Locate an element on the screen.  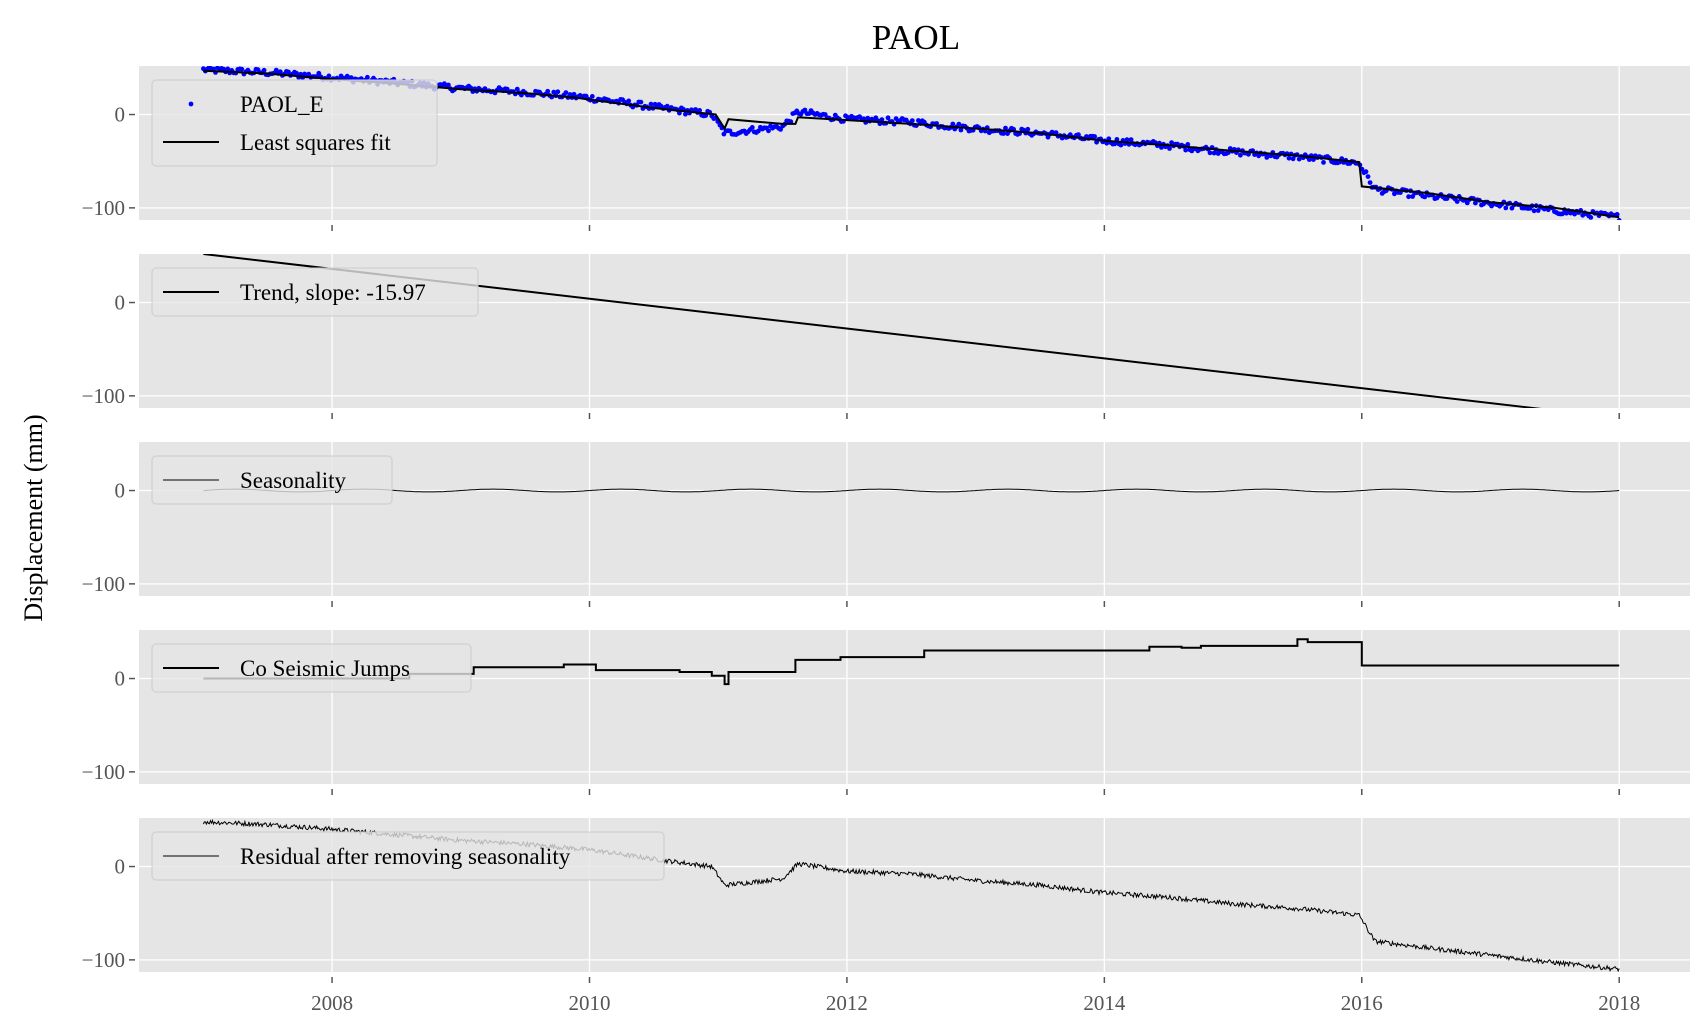
legend-label: Residual after removing seasonality is located at coordinates (405, 856).